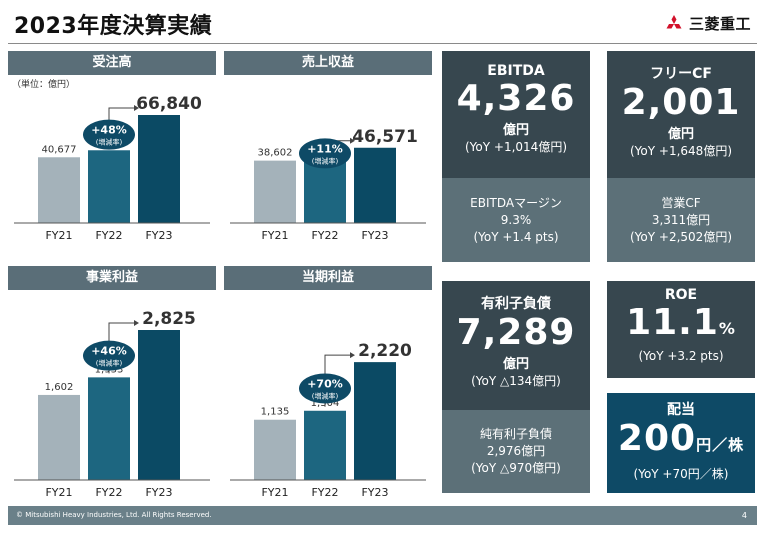  I want to click on kpi-sub-value: 9.3%, so click(516, 220).